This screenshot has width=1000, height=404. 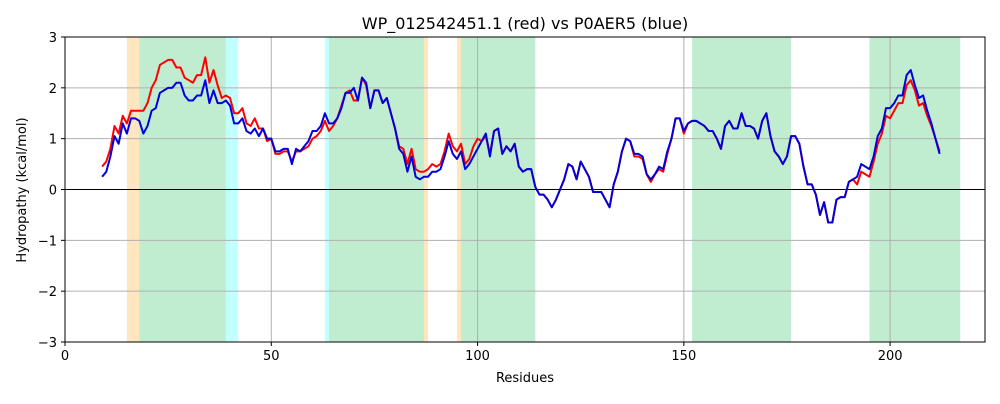 I want to click on y-tick-label: 1, so click(x=53, y=140).